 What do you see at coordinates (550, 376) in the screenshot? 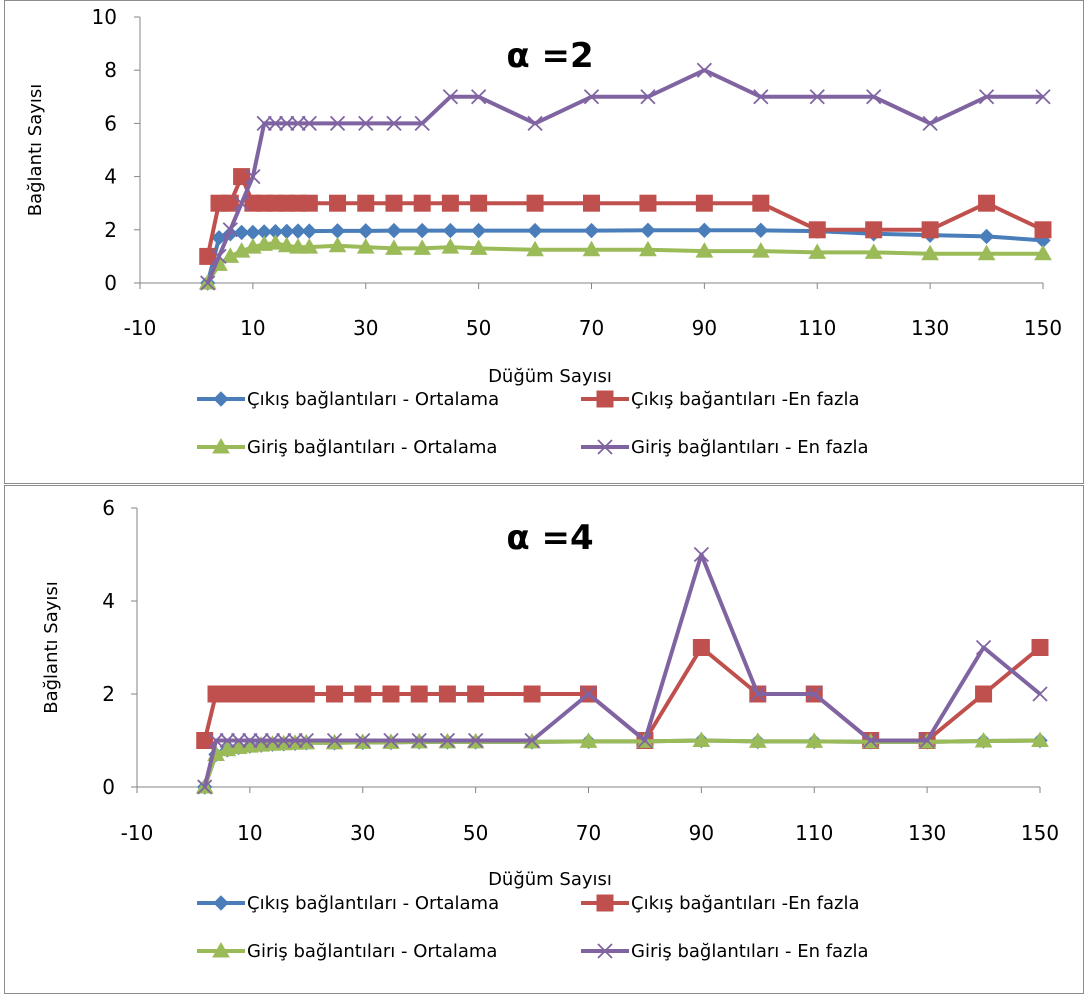
I see `x-axis-title: Düğüm Sayısı` at bounding box center [550, 376].